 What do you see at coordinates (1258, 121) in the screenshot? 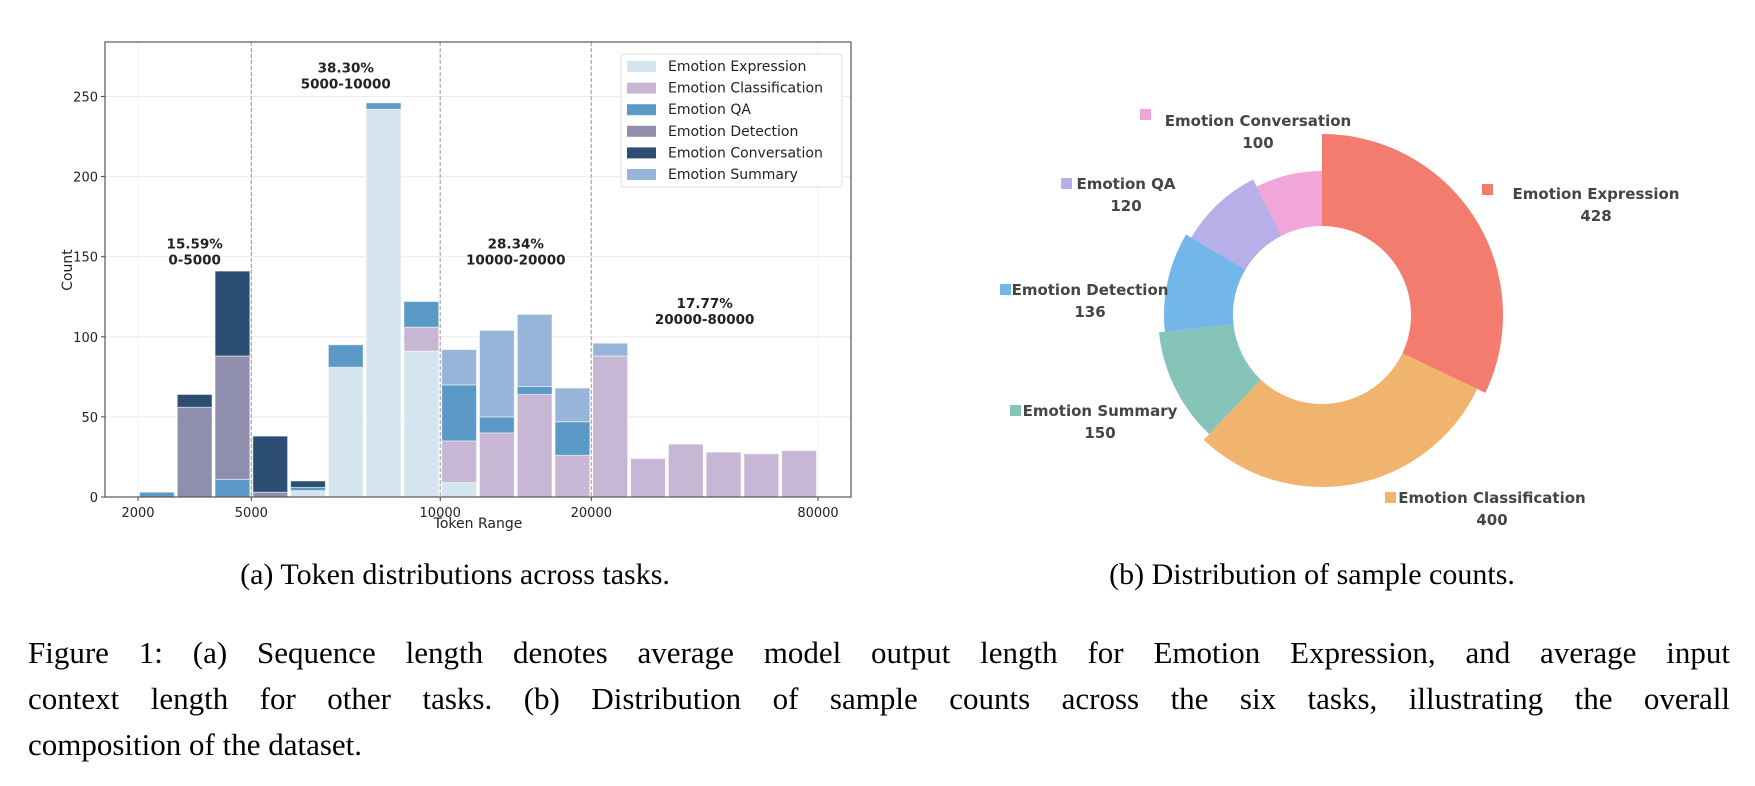
I see `donut-label-name: Emotion Conversation` at bounding box center [1258, 121].